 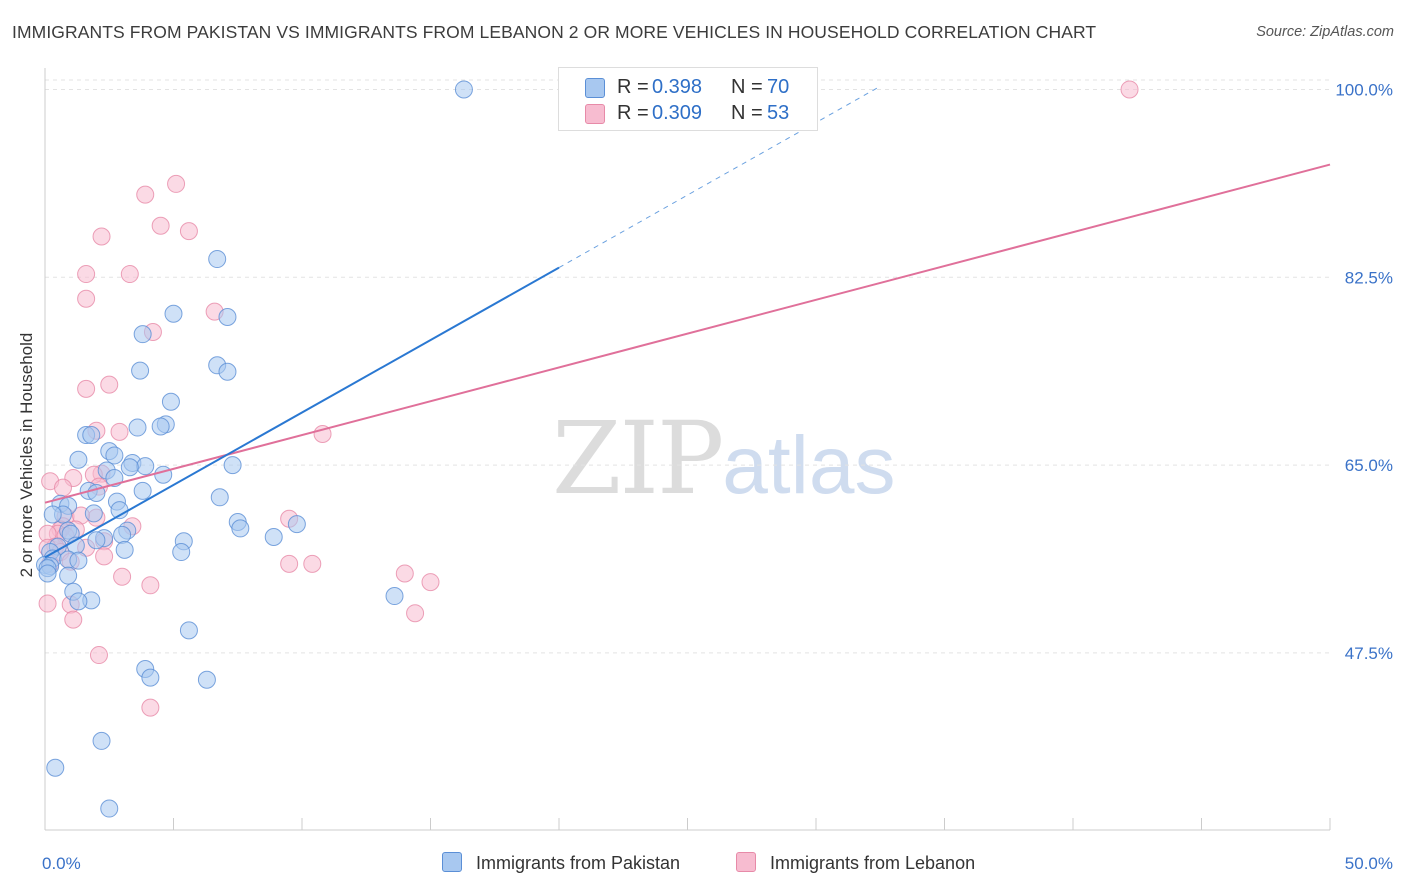 What do you see at coordinates (688, 99) in the screenshot?
I see `correlation-legend: R = 0.398 N = 70 R = 0.309 N = 53` at bounding box center [688, 99].